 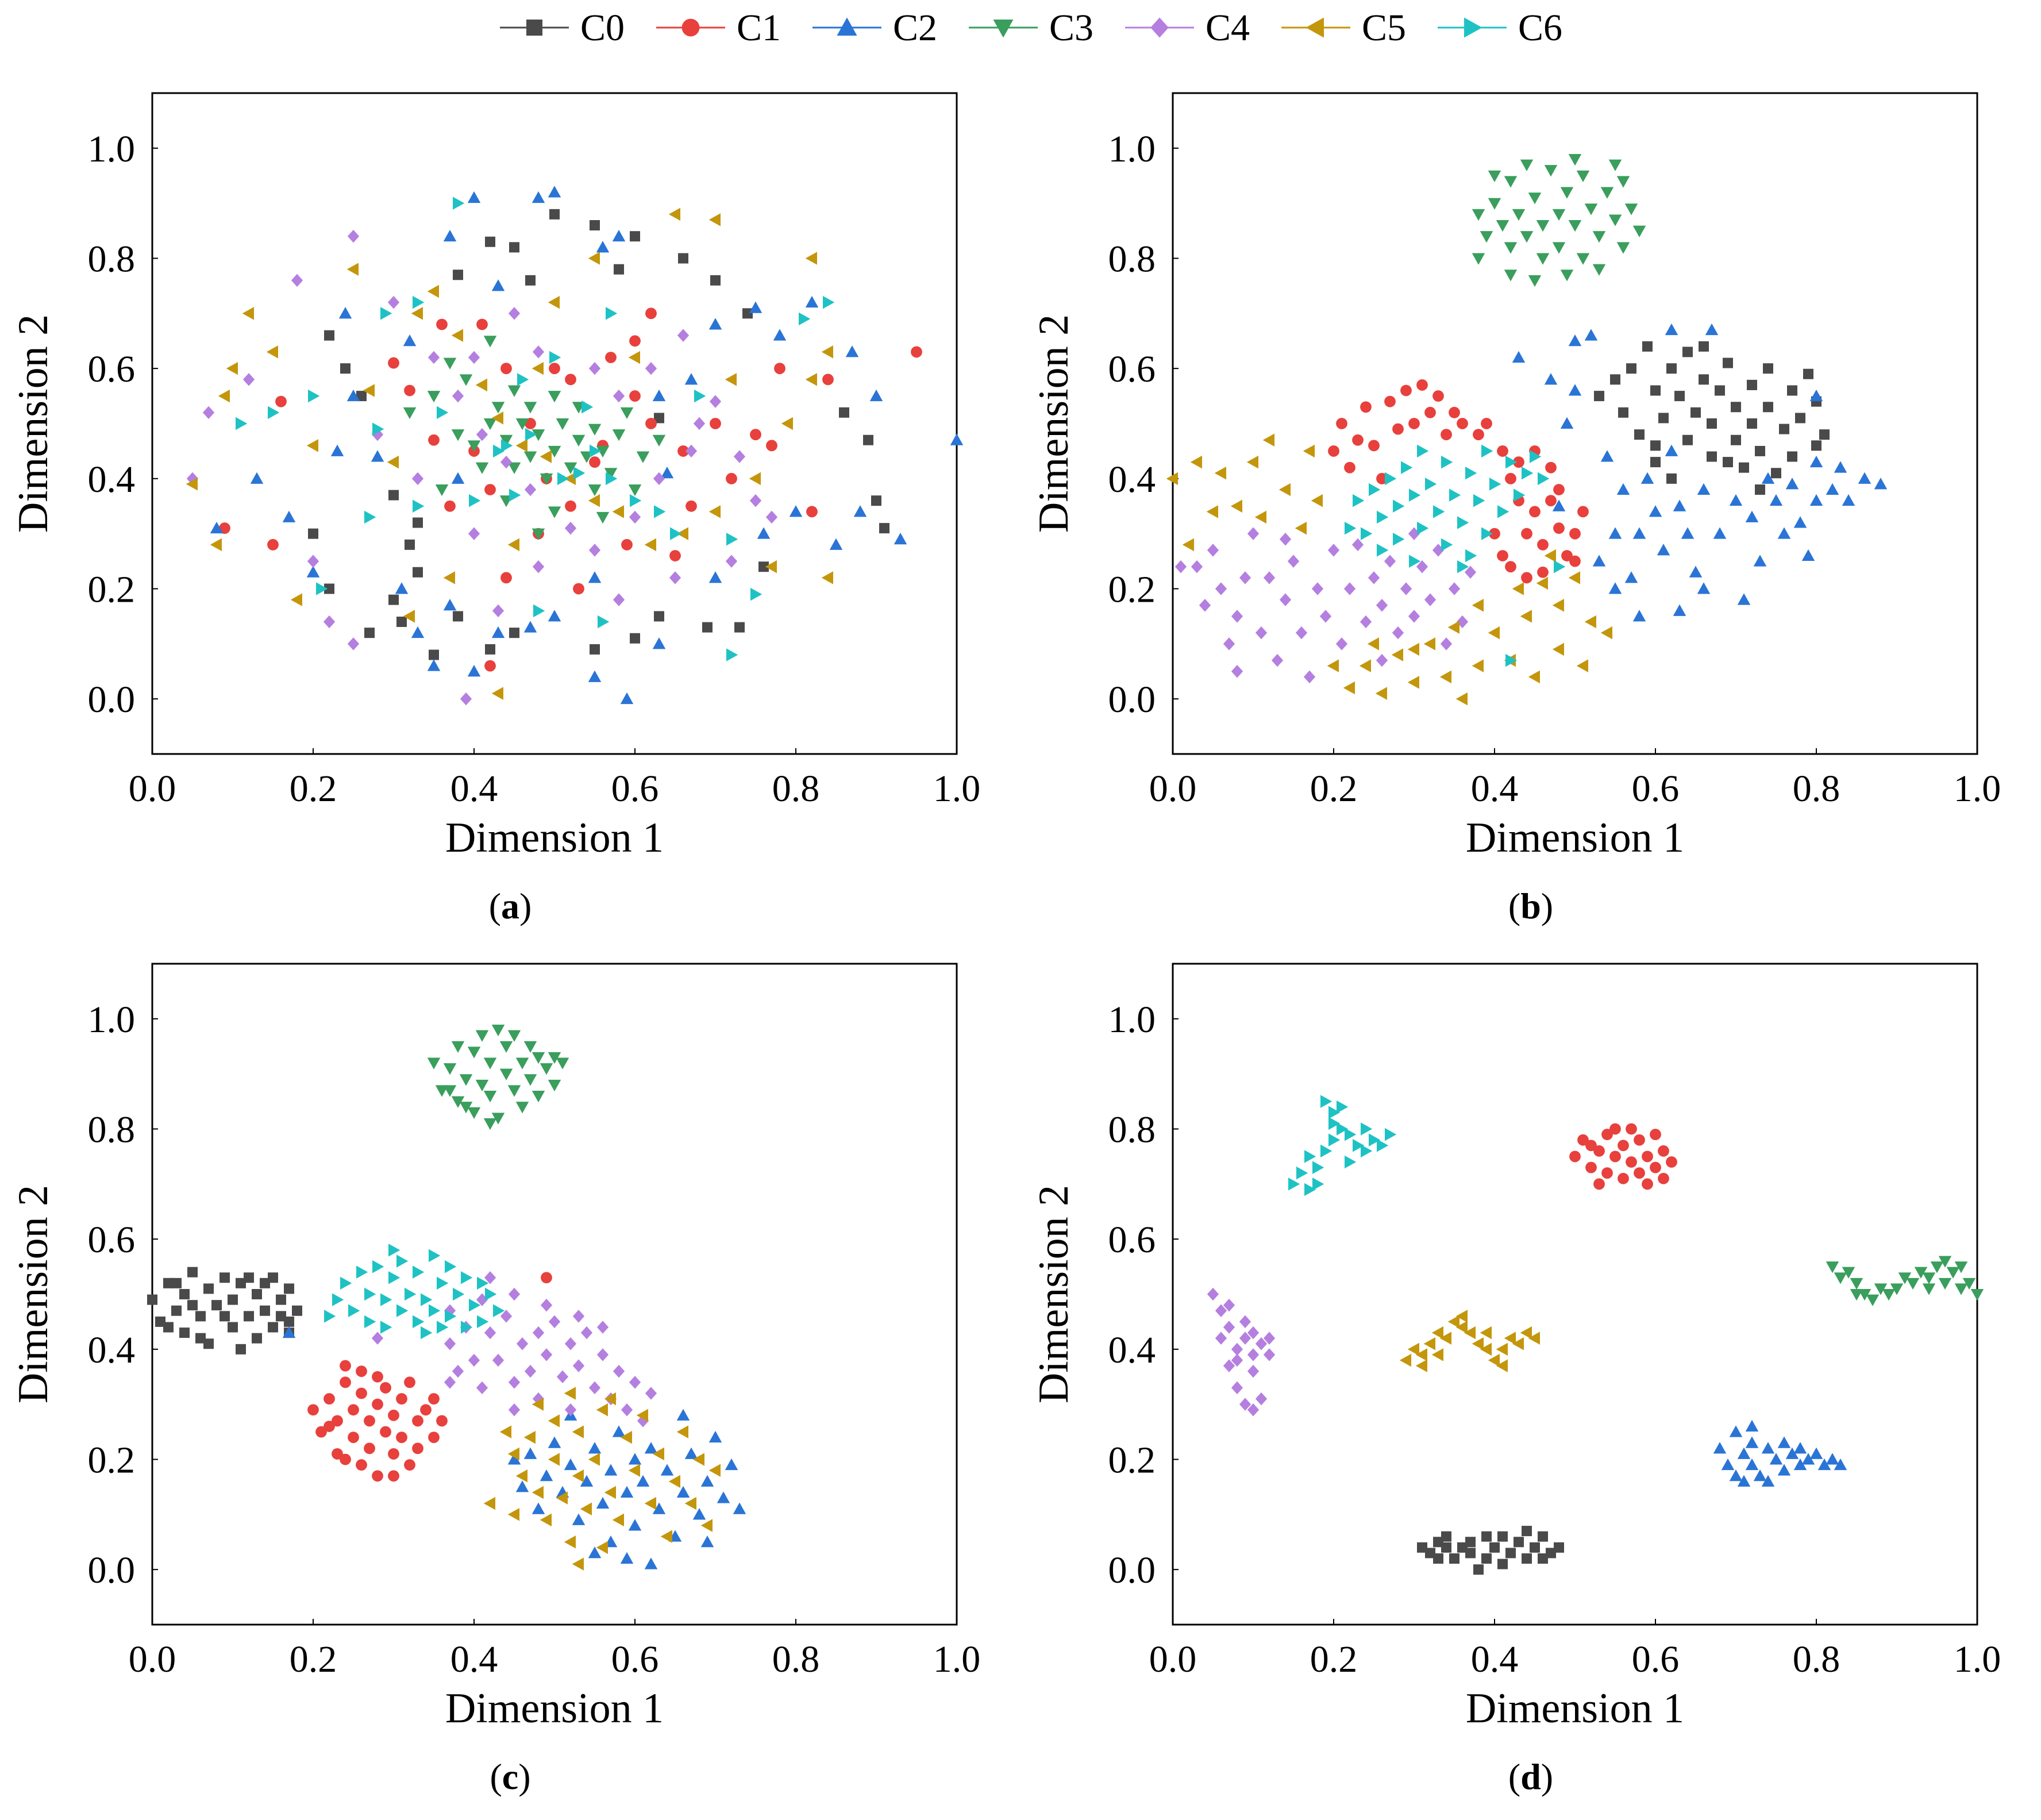 What do you see at coordinates (635, 1659) in the screenshot?
I see `x-tick-label: 0.6` at bounding box center [635, 1659].